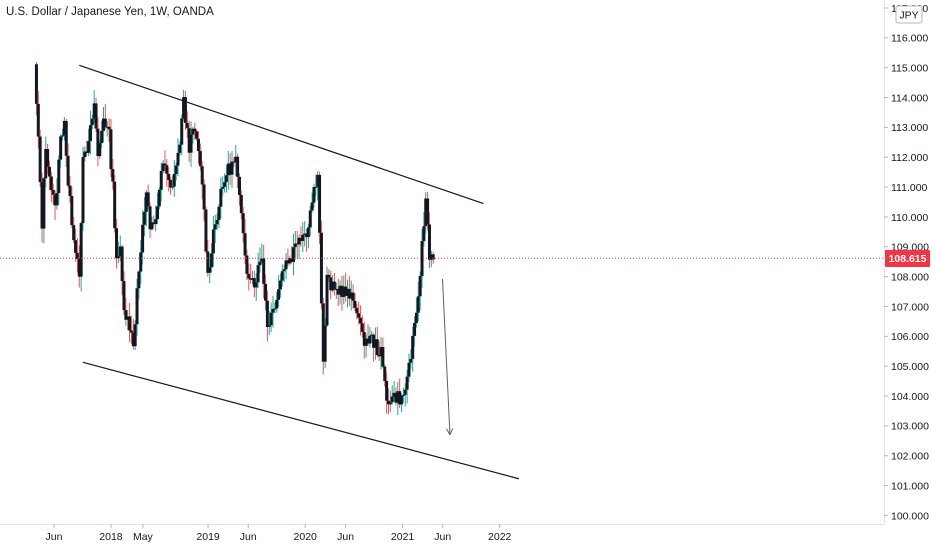  I want to click on price-tick-label: 108.000, so click(910, 277).